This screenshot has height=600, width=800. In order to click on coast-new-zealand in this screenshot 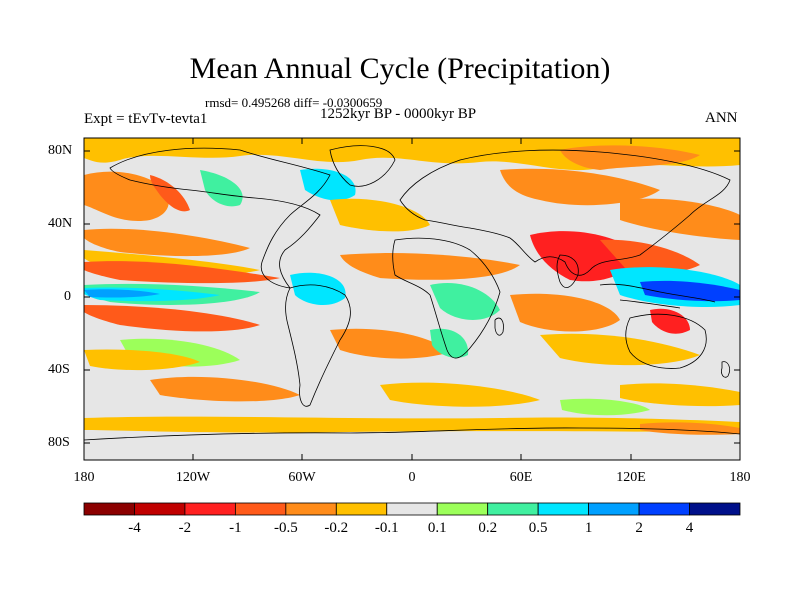, I will do `click(725, 369)`.